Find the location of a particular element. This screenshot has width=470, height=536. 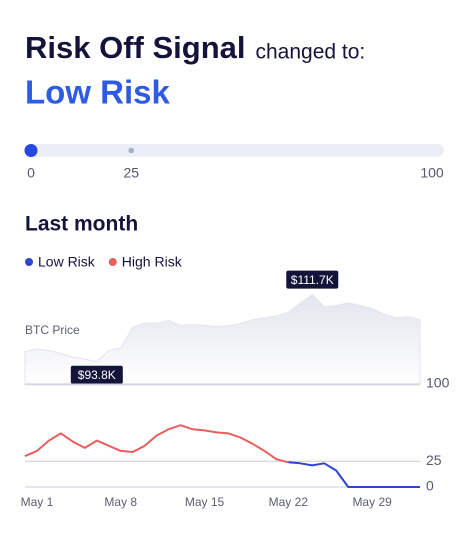

title: Risk Off Signal is located at coordinates (135, 47).